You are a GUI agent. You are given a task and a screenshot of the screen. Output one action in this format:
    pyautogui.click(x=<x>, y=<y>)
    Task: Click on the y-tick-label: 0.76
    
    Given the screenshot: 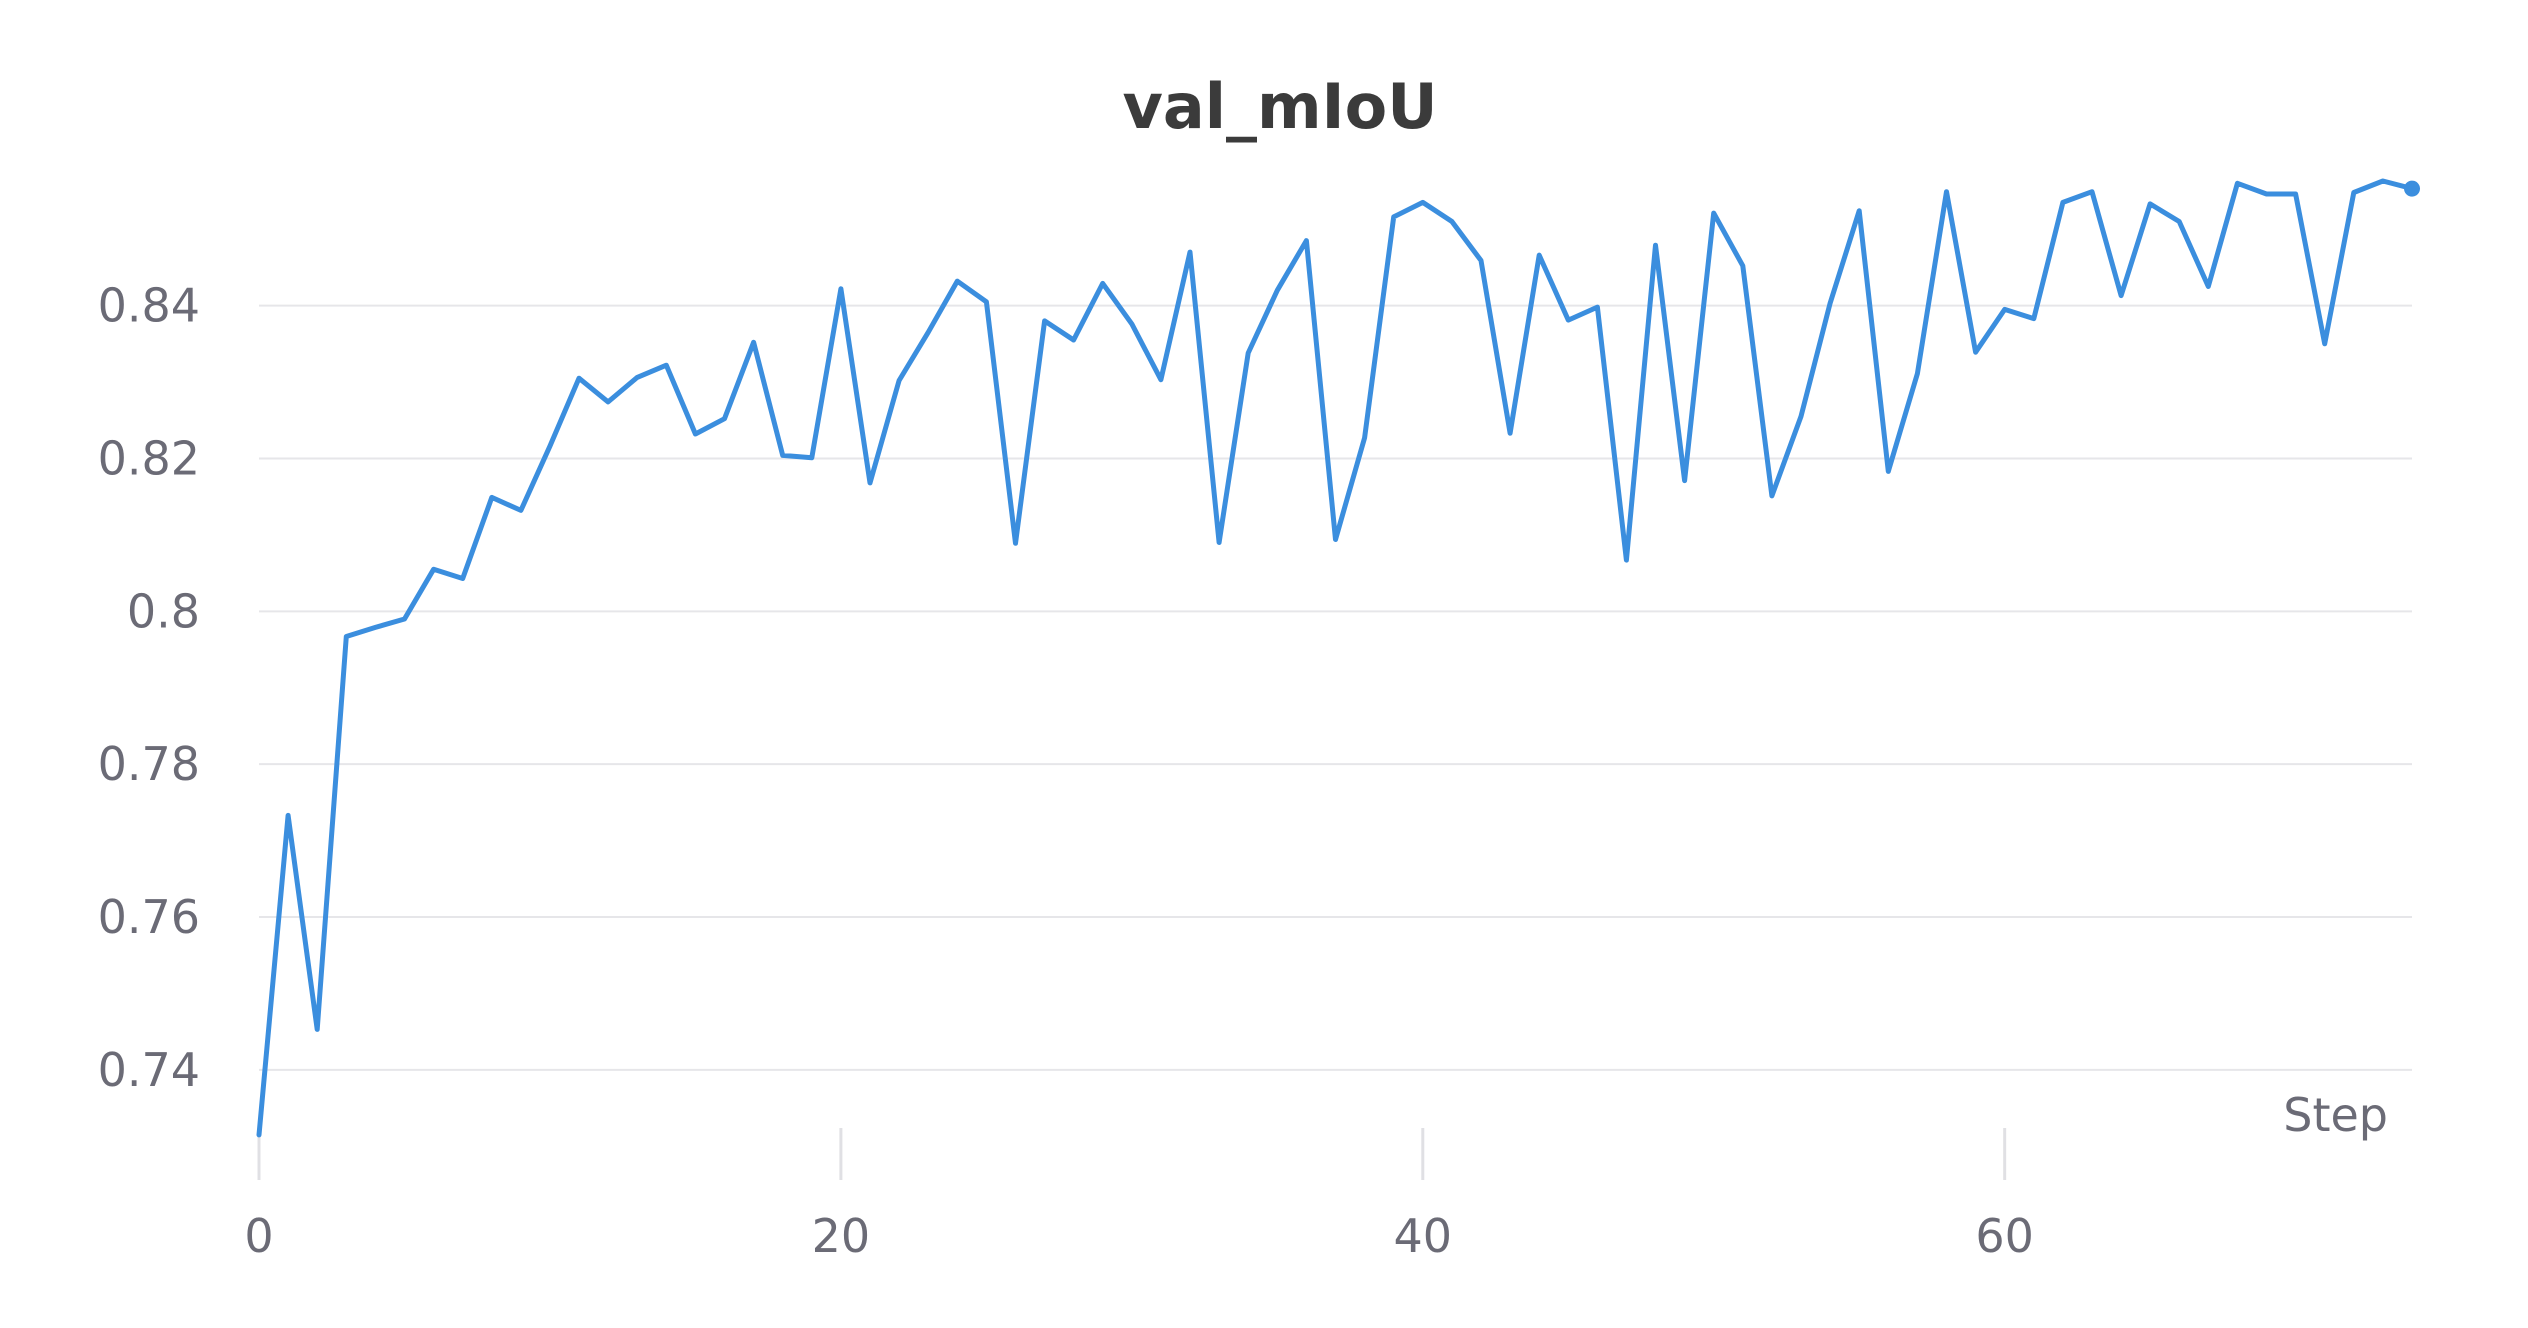 What is the action you would take?
    pyautogui.click(x=149, y=917)
    